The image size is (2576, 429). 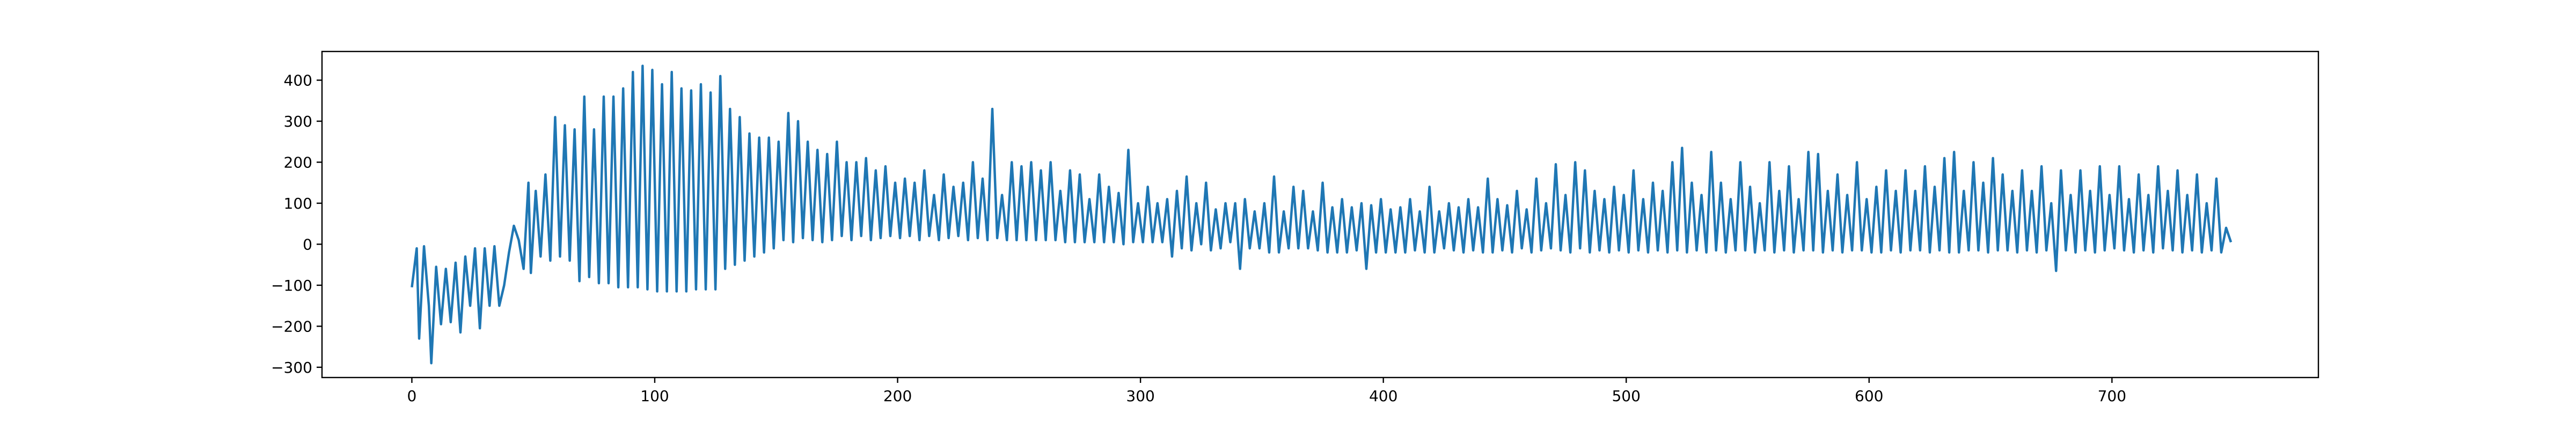 What do you see at coordinates (298, 81) in the screenshot?
I see `y-tick-label: 400` at bounding box center [298, 81].